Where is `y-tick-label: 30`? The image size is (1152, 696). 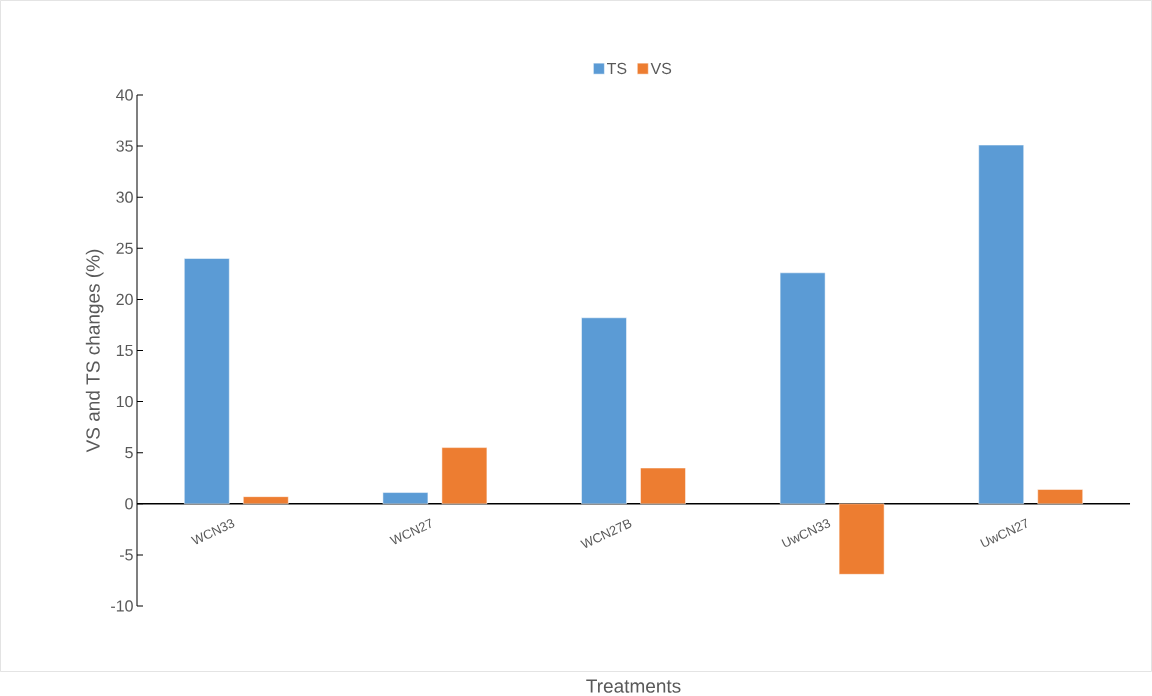 y-tick-label: 30 is located at coordinates (124, 197).